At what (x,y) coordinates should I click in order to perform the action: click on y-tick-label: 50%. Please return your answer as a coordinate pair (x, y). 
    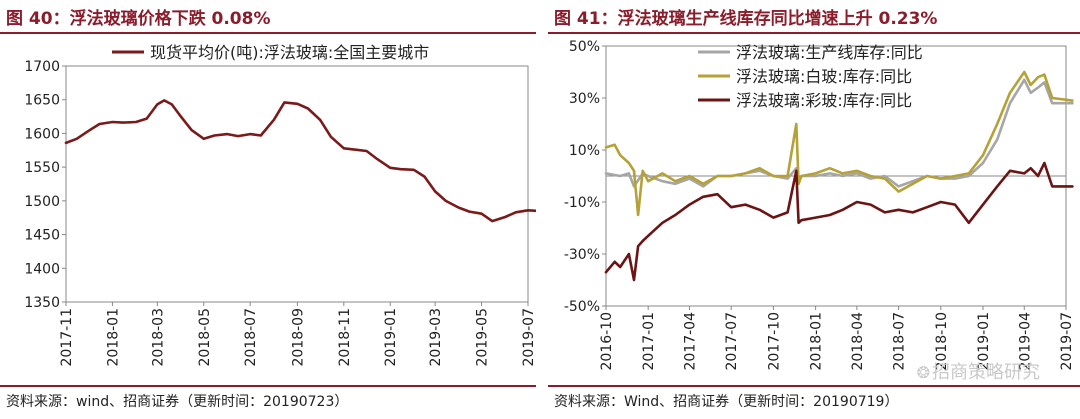
    Looking at the image, I should click on (584, 47).